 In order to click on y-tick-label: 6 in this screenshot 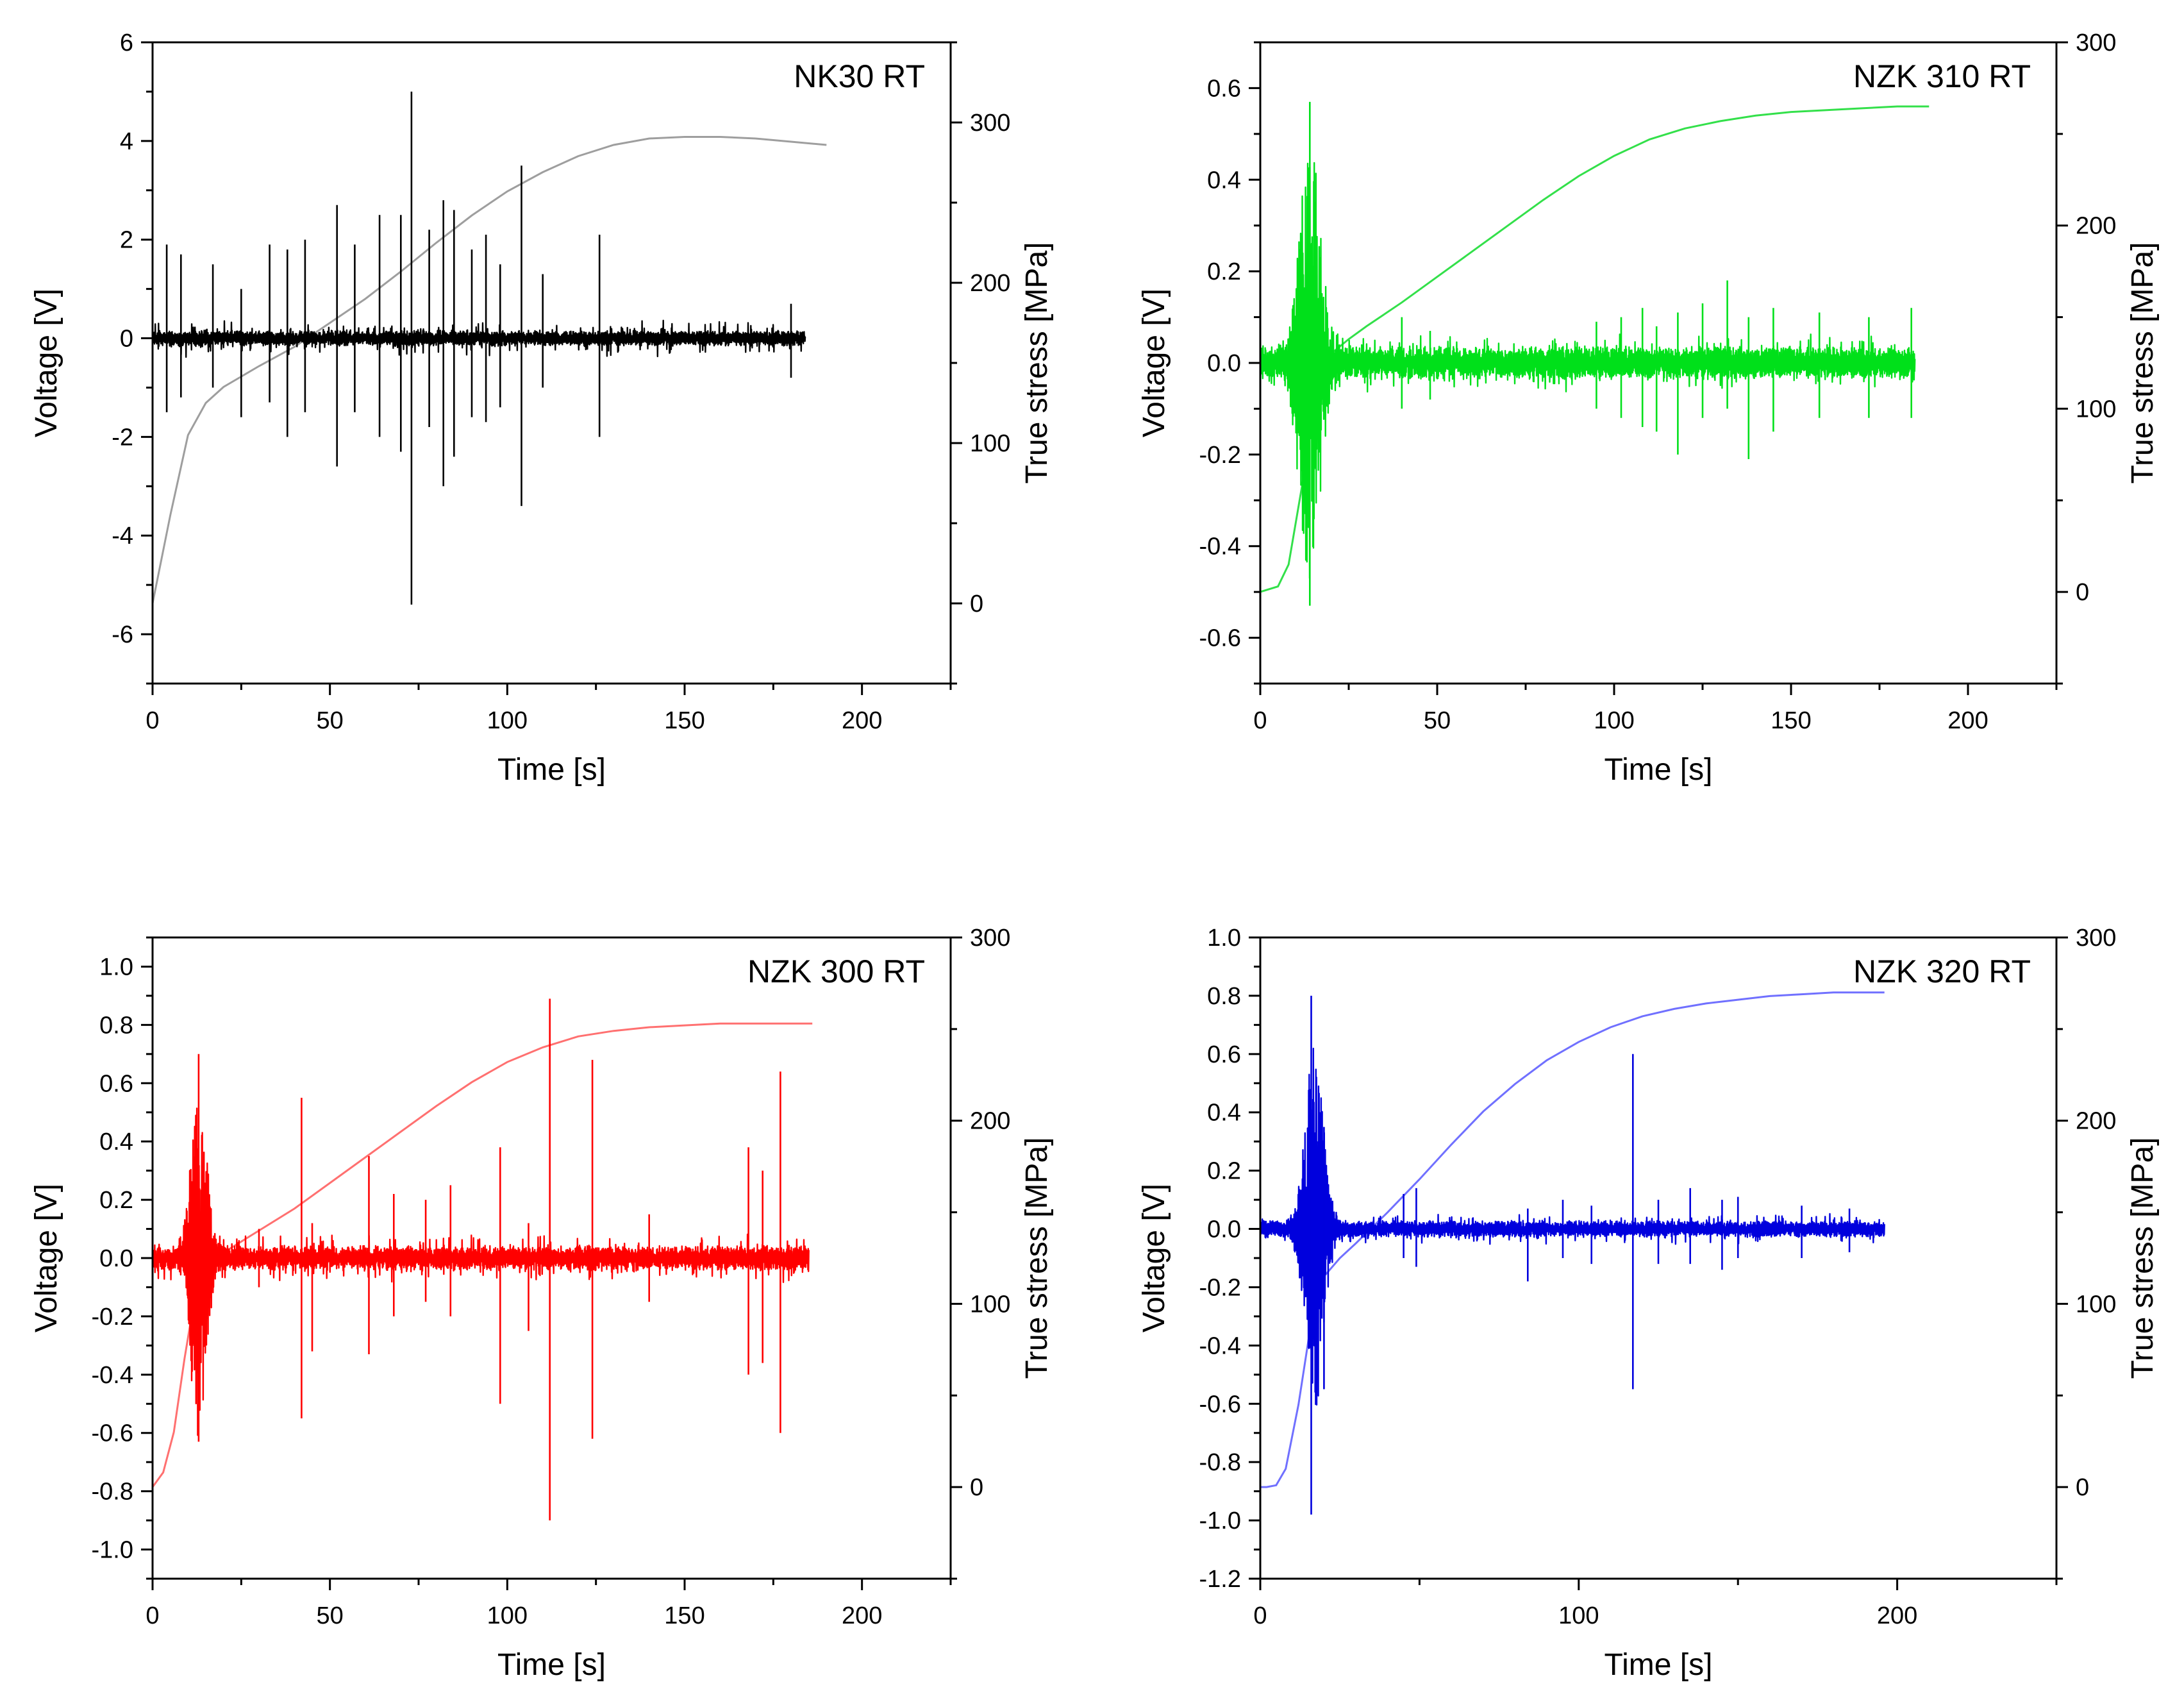, I will do `click(127, 42)`.